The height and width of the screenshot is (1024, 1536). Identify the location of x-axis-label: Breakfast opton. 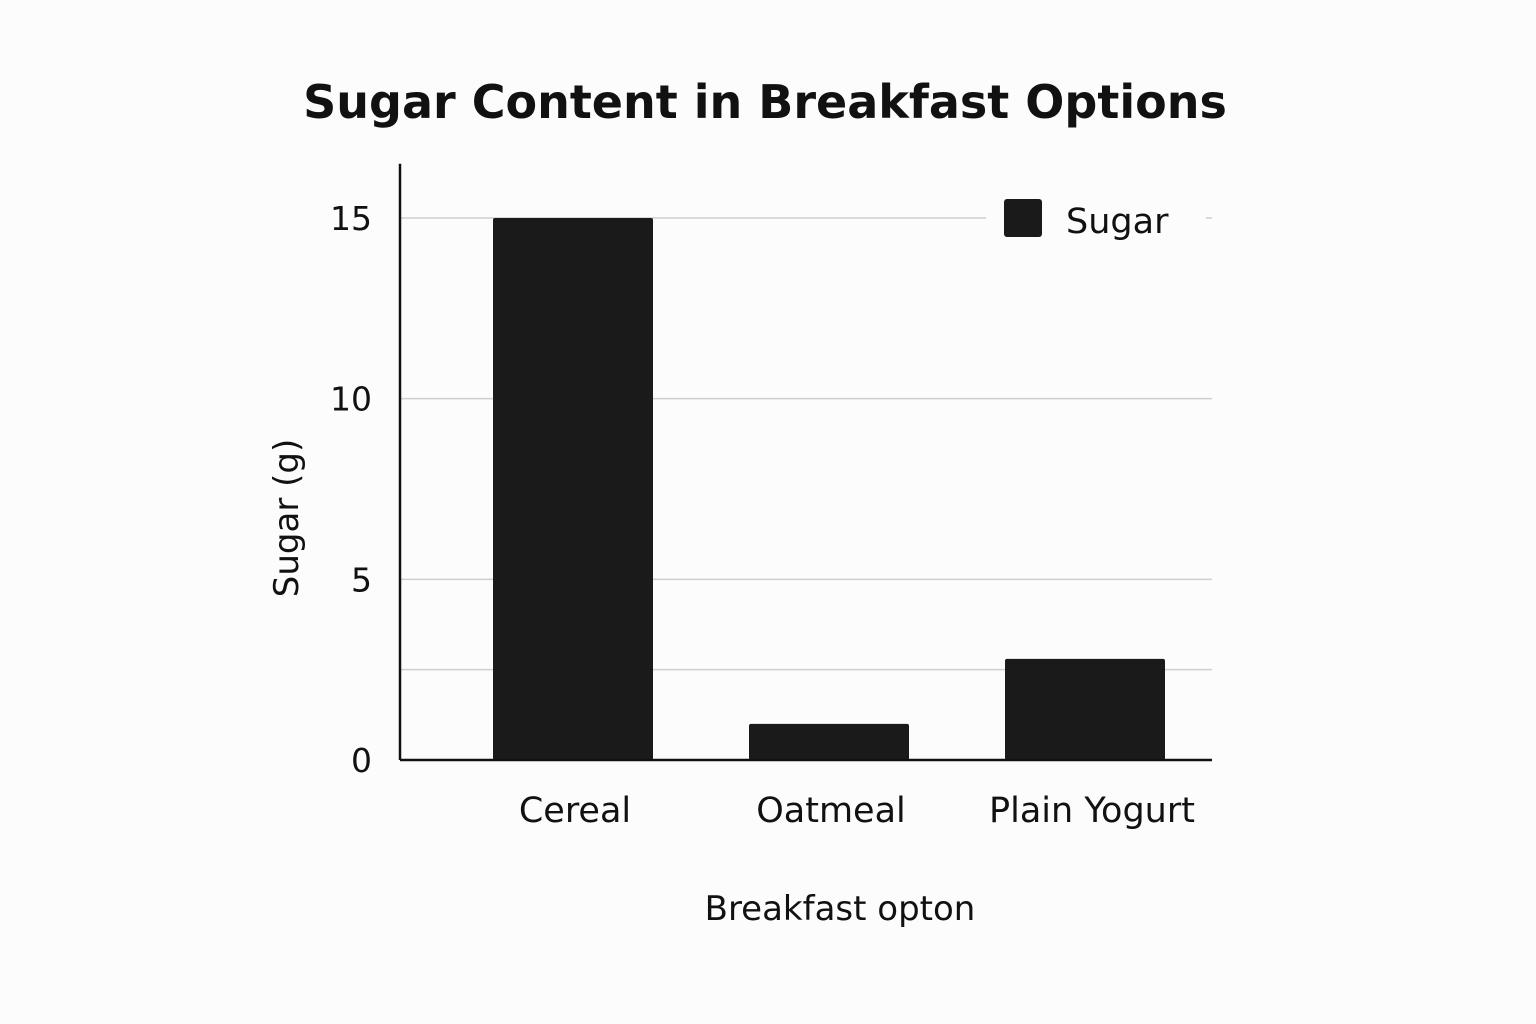
(840, 909).